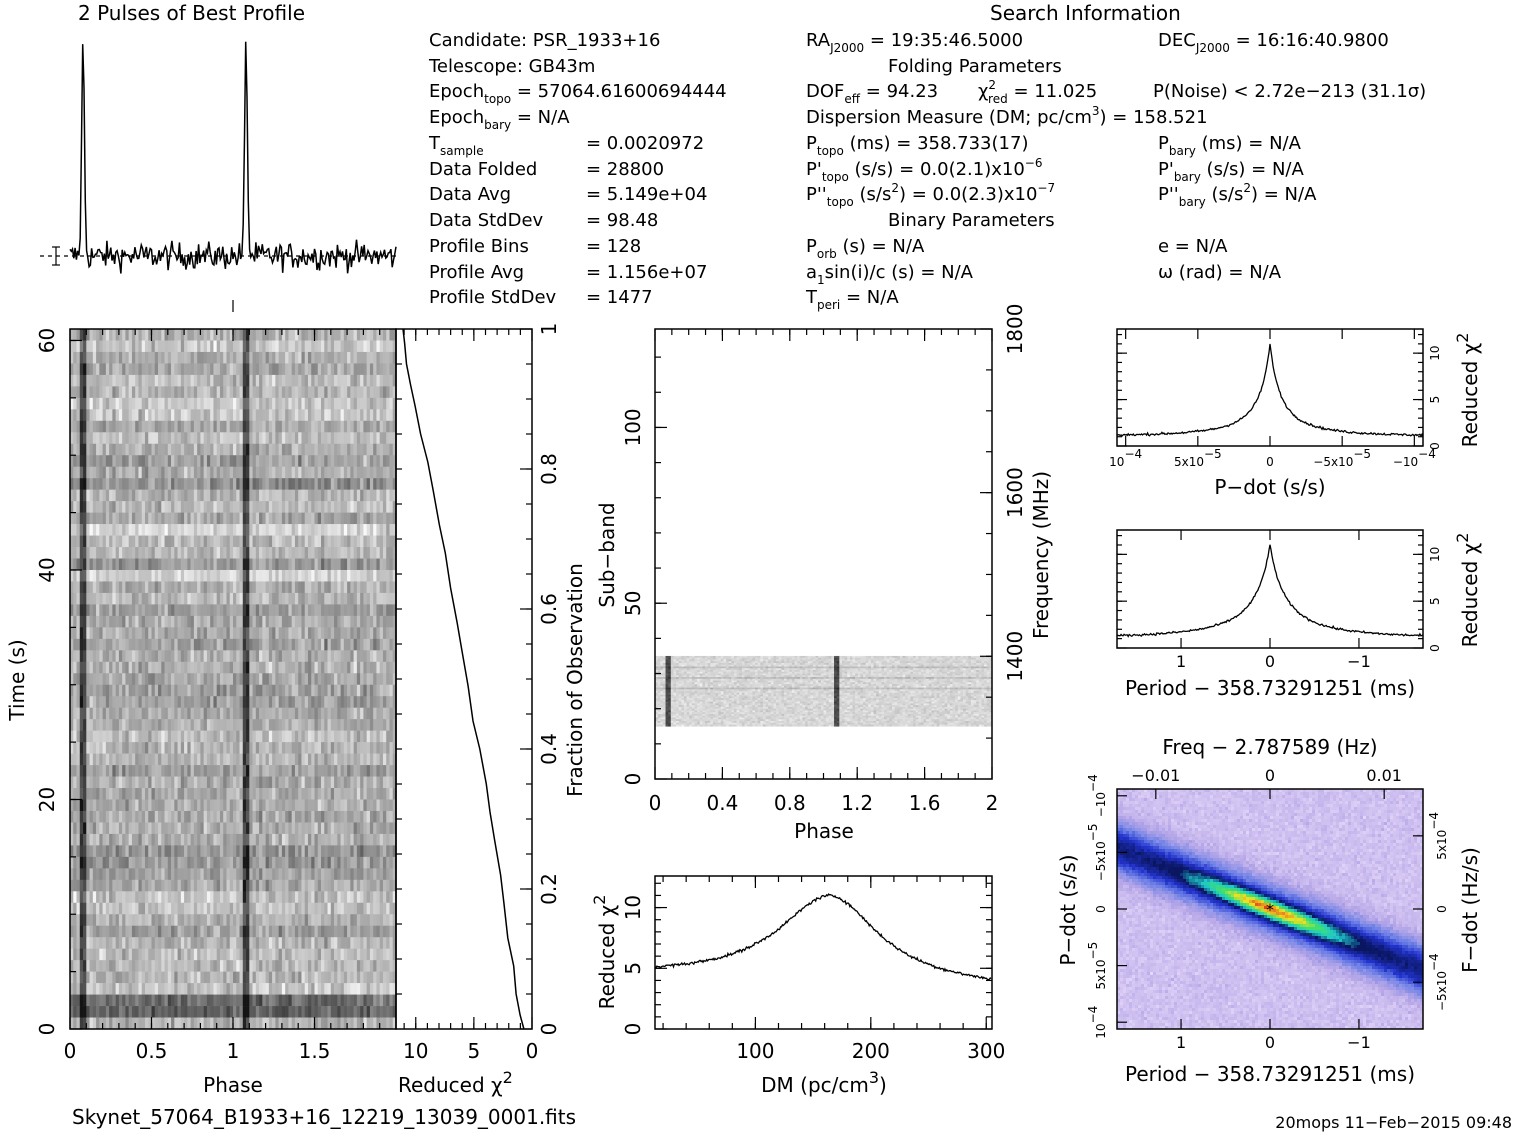 Image resolution: width=1517 pixels, height=1137 pixels. What do you see at coordinates (486, 220) in the screenshot?
I see `data-stddev-label: Data StdDev` at bounding box center [486, 220].